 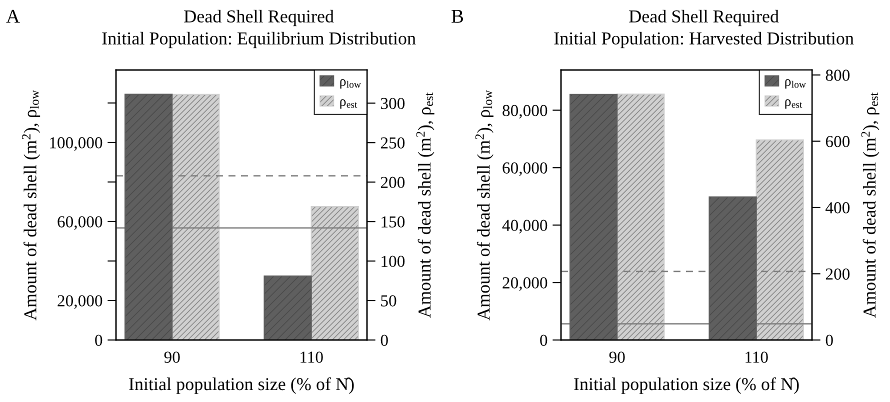 I want to click on y-tick-label: 100,000, so click(x=76, y=144).